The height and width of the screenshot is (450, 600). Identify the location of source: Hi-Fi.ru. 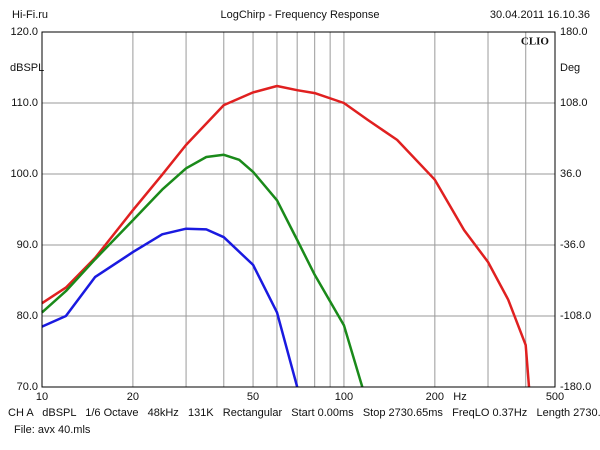
(30, 15).